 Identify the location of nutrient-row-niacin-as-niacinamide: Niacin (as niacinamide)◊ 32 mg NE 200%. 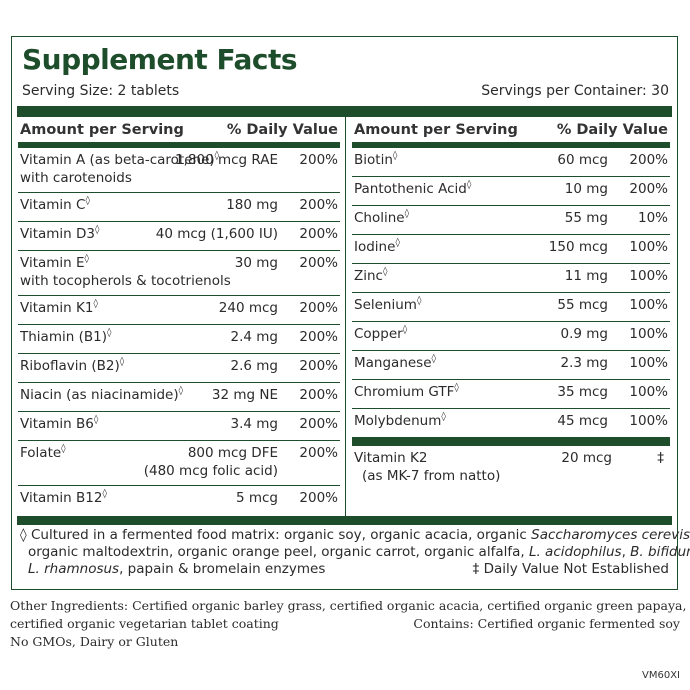
(179, 397).